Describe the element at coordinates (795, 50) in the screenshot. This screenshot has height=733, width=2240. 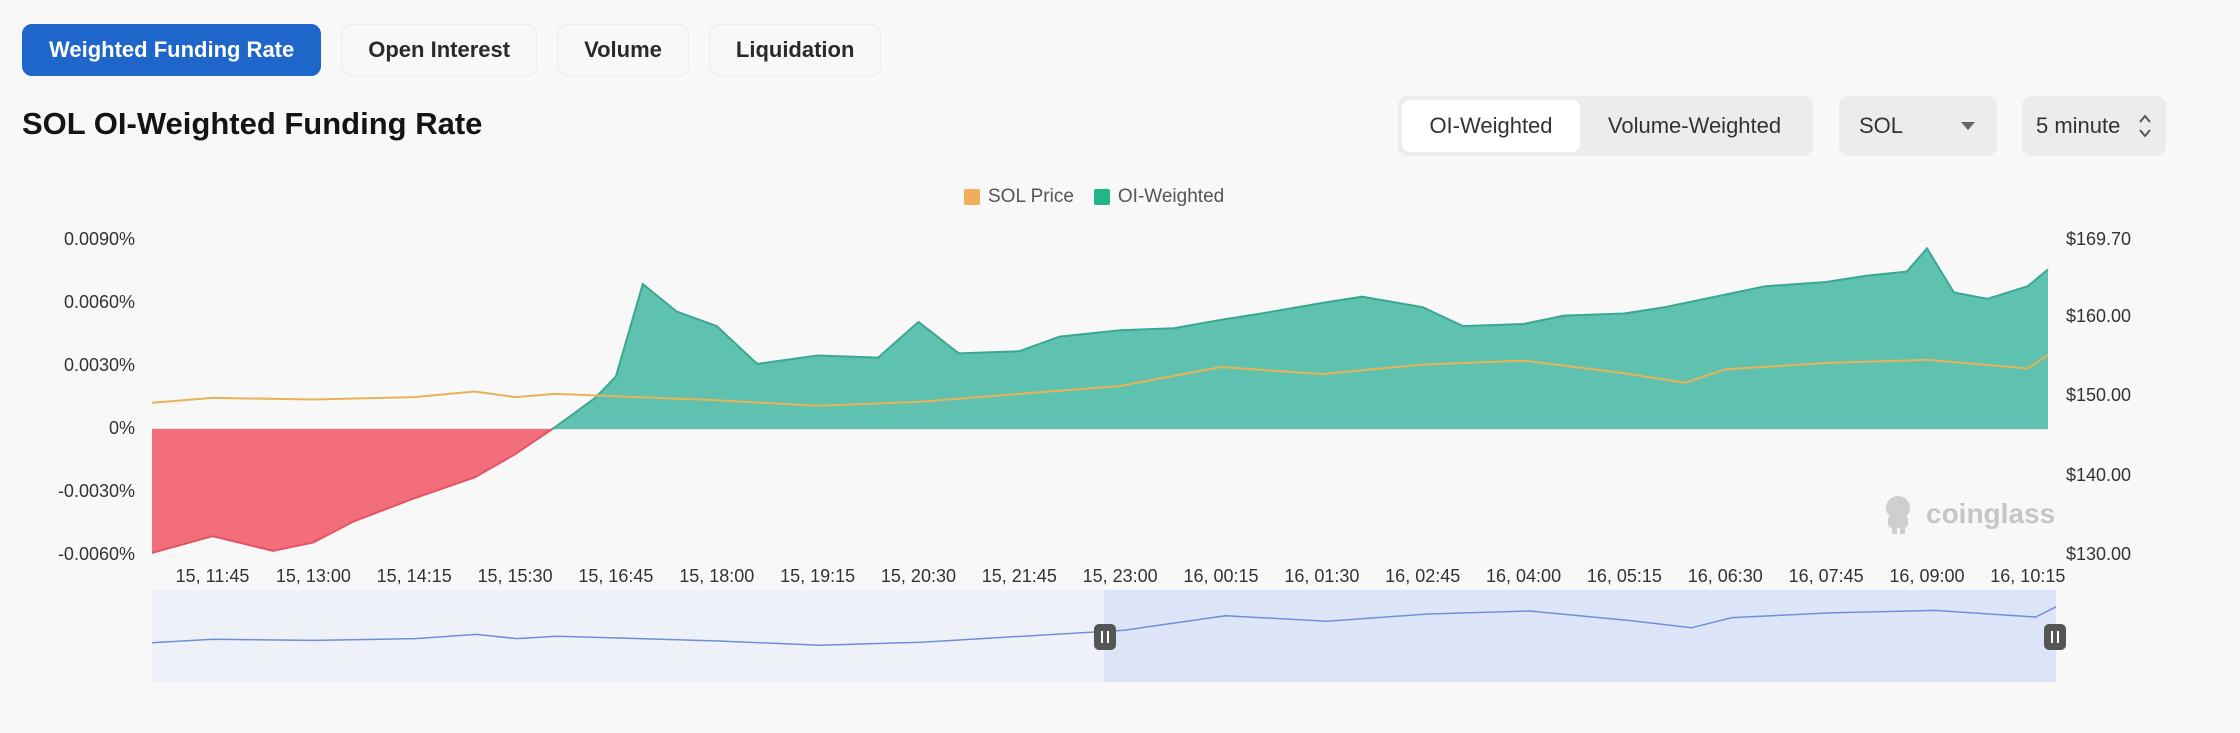
I see `tab-liquidation: Liquidation` at that location.